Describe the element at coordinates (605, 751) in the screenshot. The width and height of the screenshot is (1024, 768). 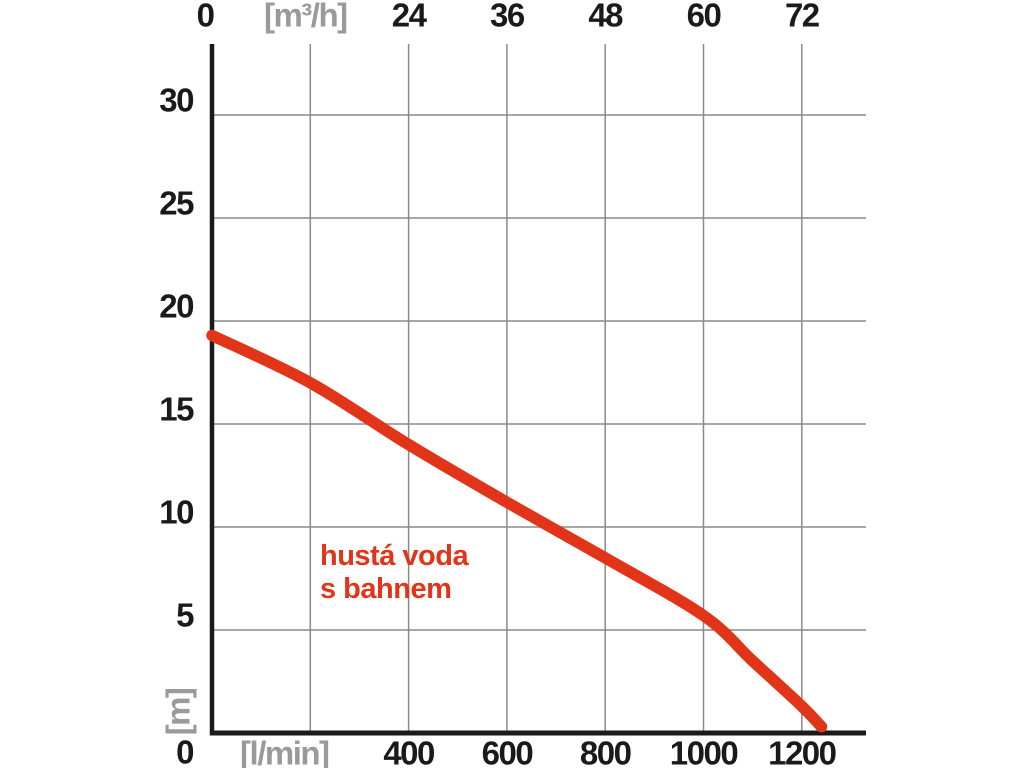
I see `bottom-axis-label: 800` at that location.